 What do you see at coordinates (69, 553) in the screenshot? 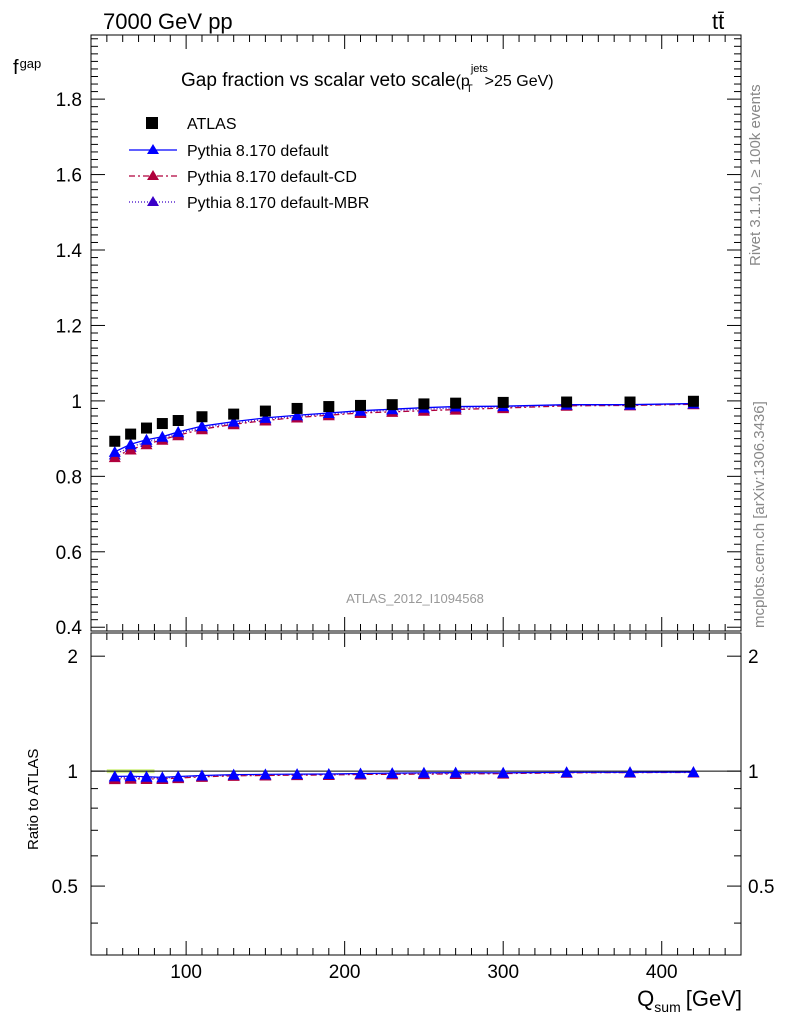
I see `y-tick-label: 0.6` at bounding box center [69, 553].